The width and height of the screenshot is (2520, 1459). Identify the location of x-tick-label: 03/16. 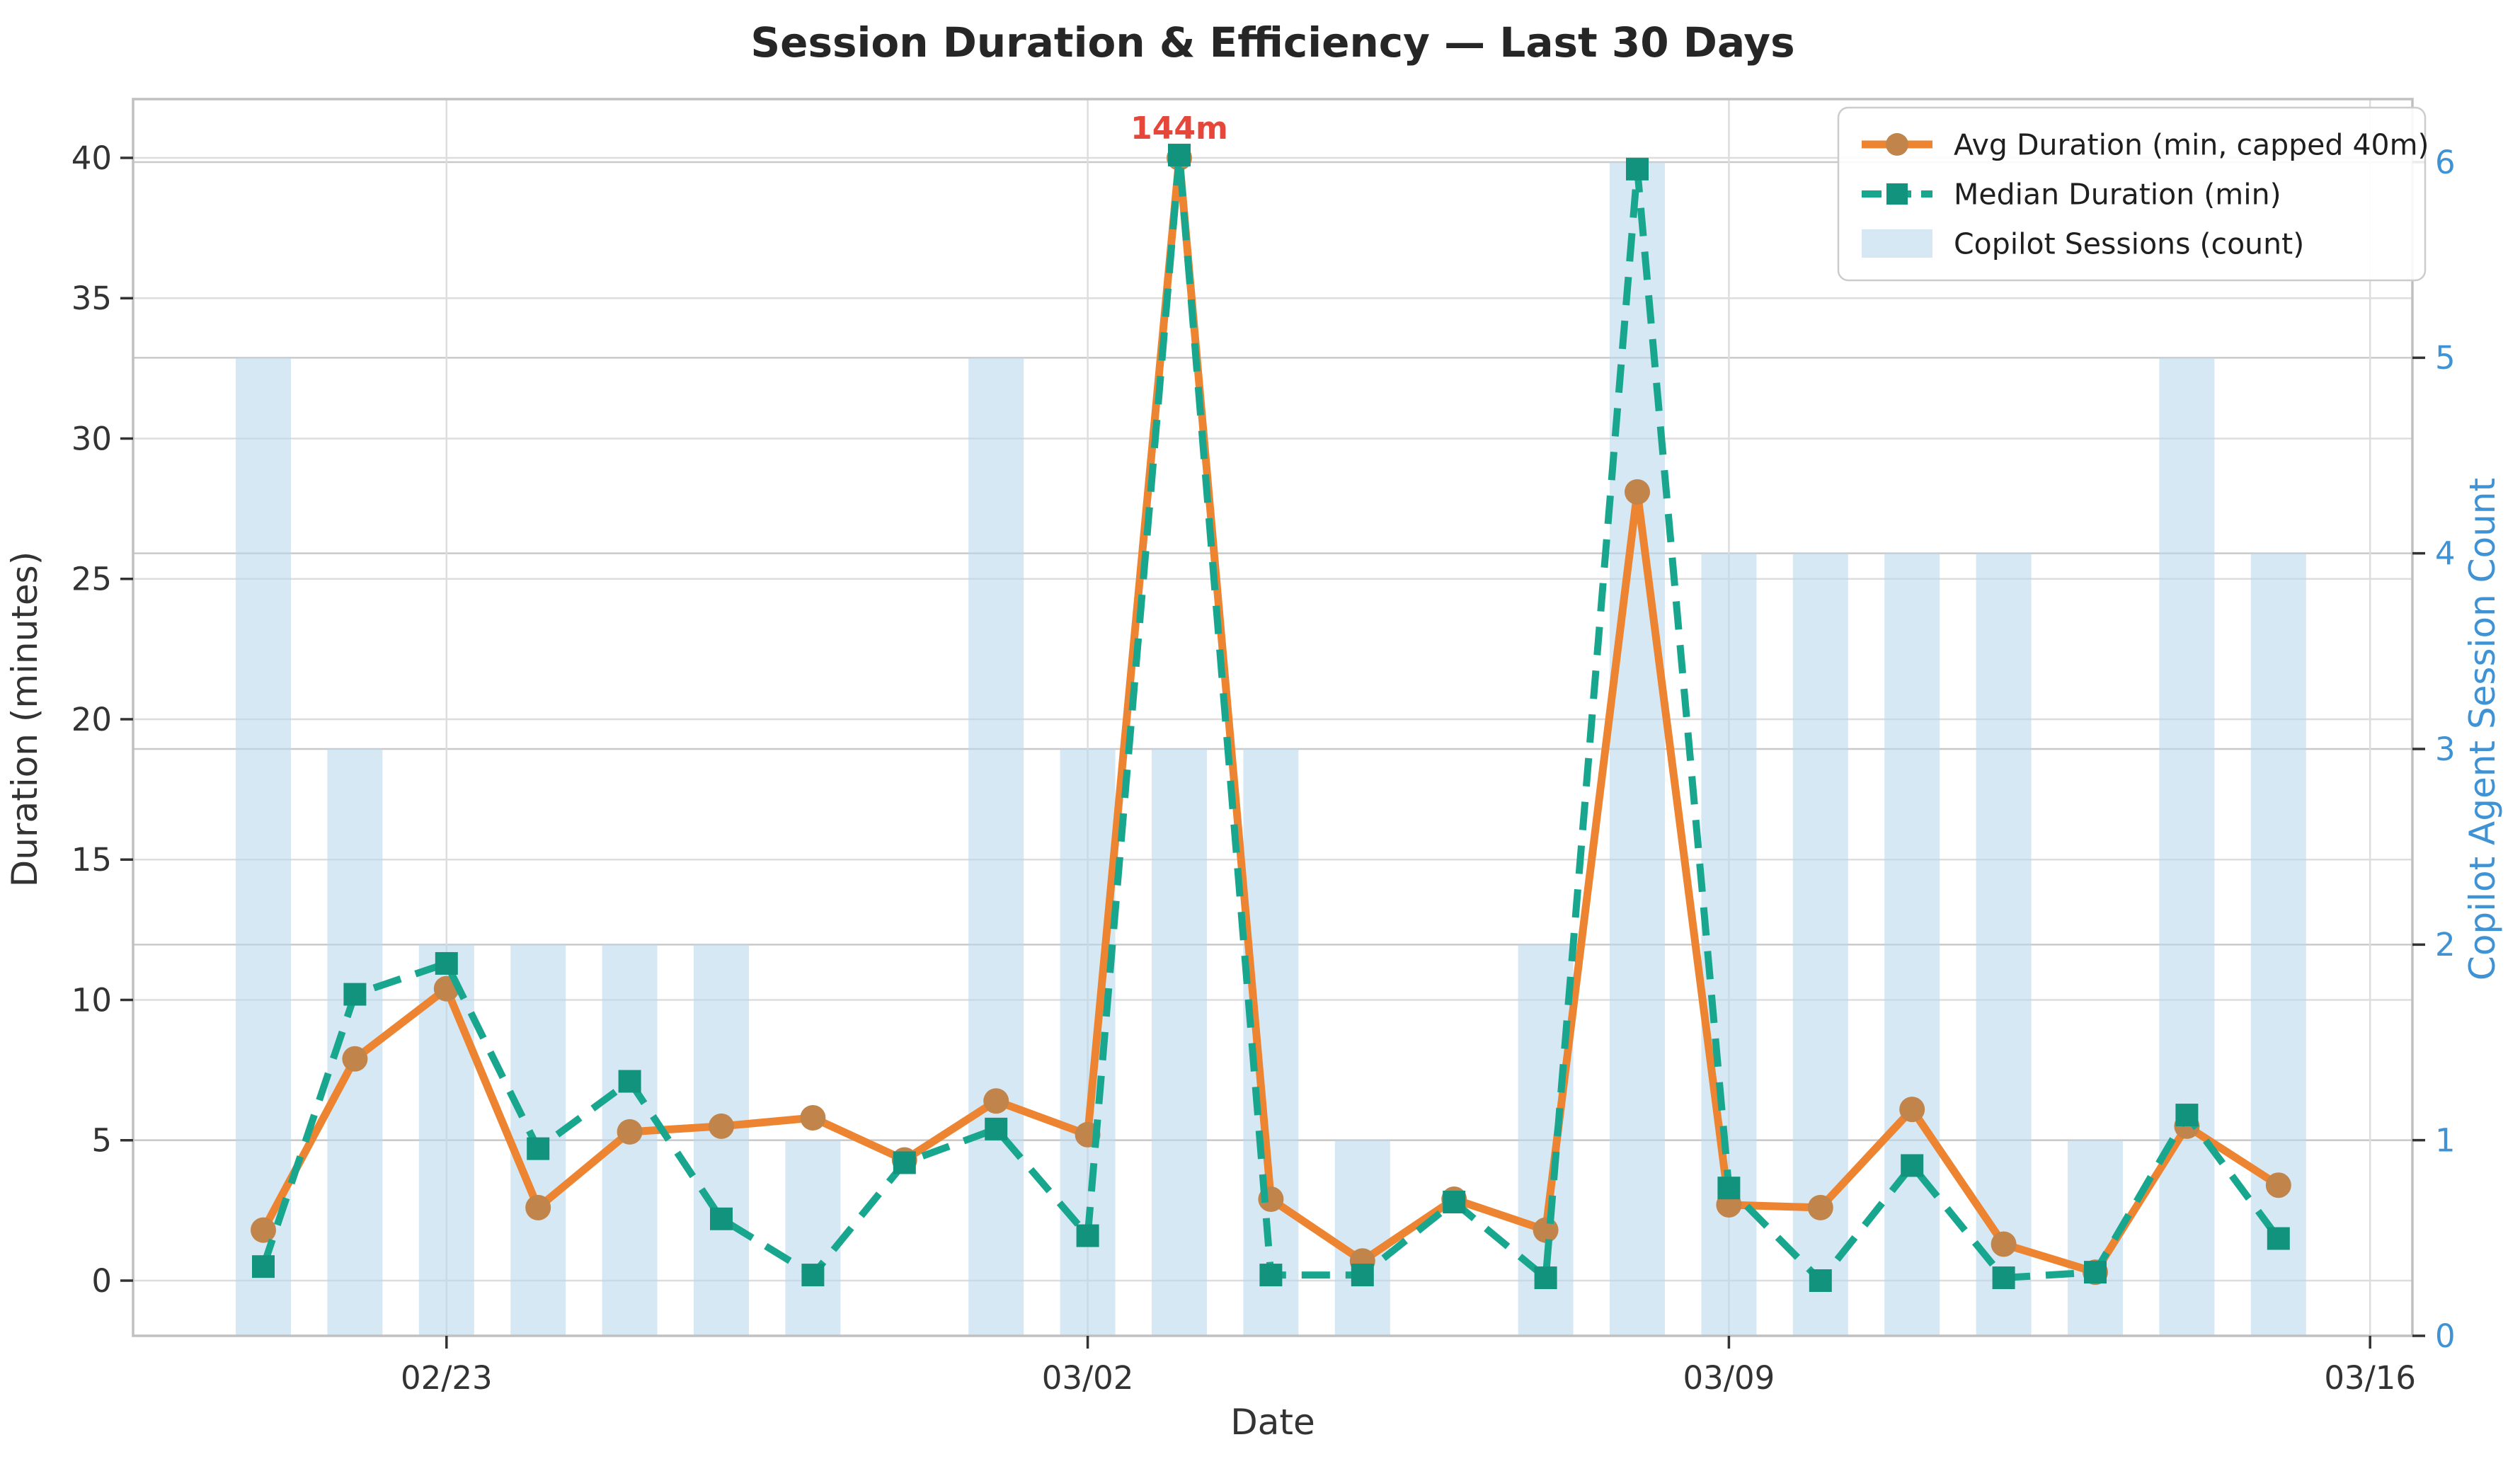
(2370, 1378).